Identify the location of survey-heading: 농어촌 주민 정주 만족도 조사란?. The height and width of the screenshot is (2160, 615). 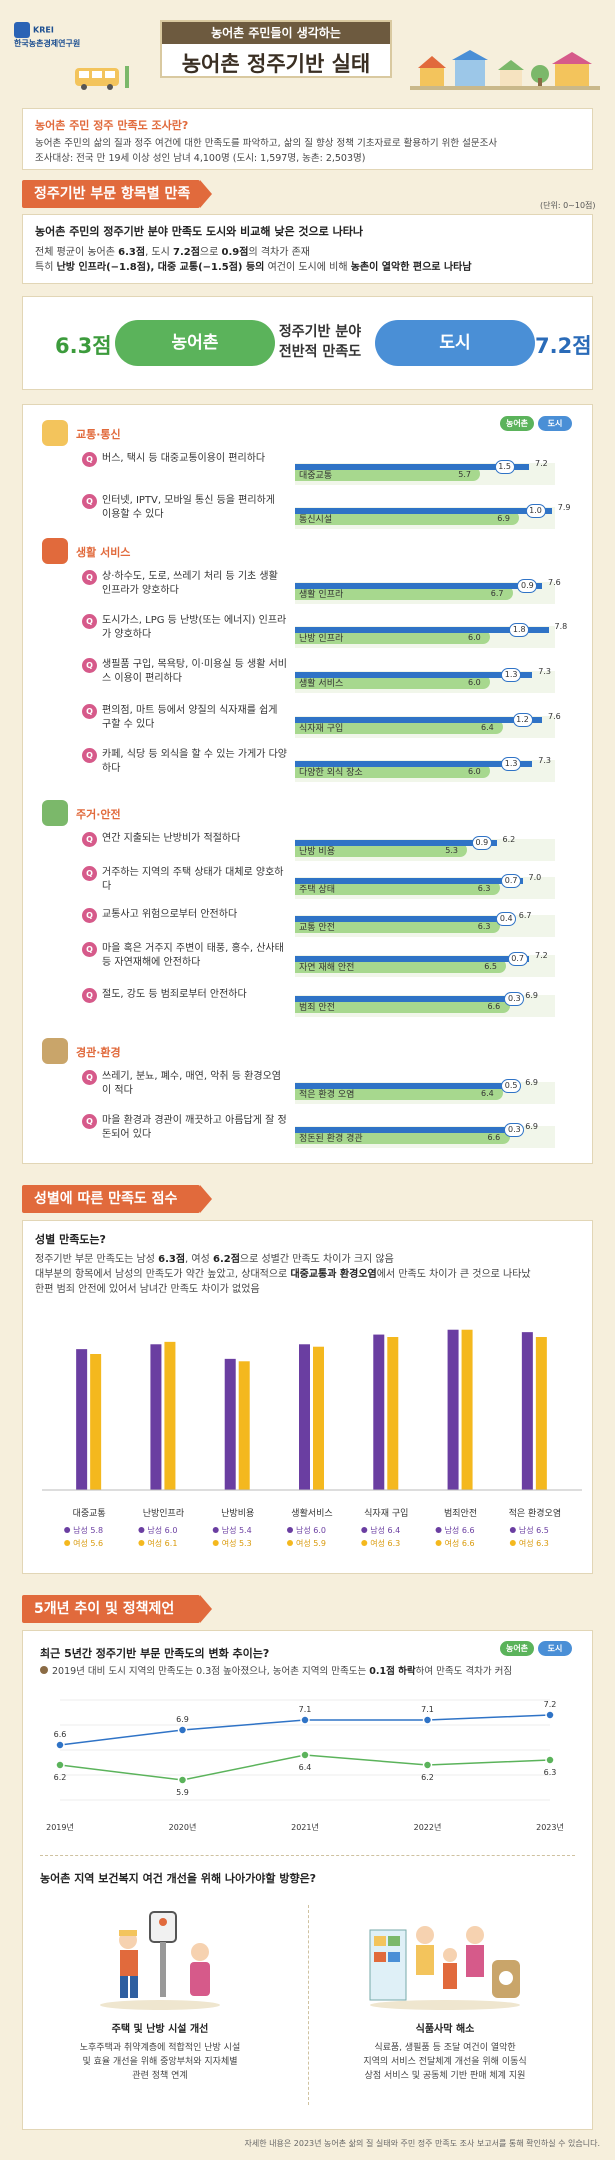
(112, 125).